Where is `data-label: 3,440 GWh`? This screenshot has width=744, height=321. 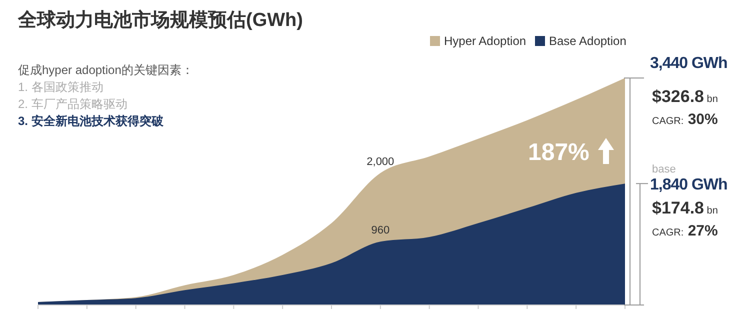 data-label: 3,440 GWh is located at coordinates (689, 63).